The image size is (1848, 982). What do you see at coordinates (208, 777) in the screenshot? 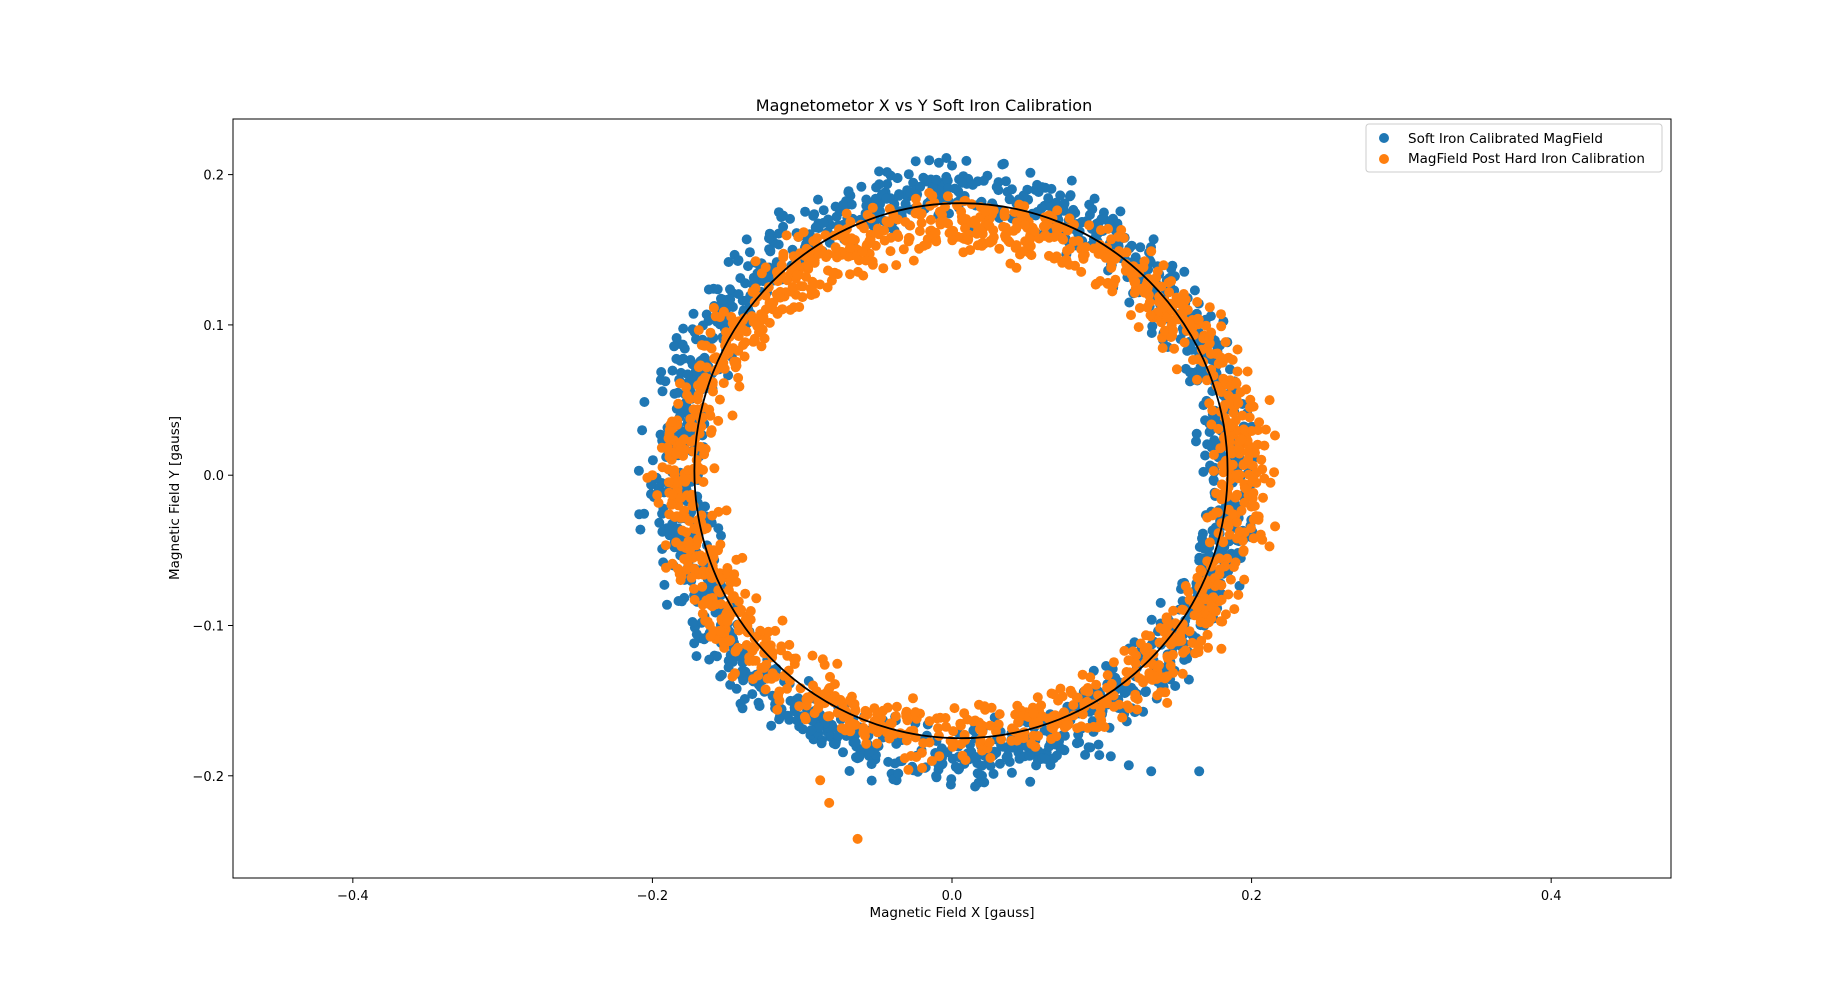
I see `y-tick-label: −0.2` at bounding box center [208, 777].